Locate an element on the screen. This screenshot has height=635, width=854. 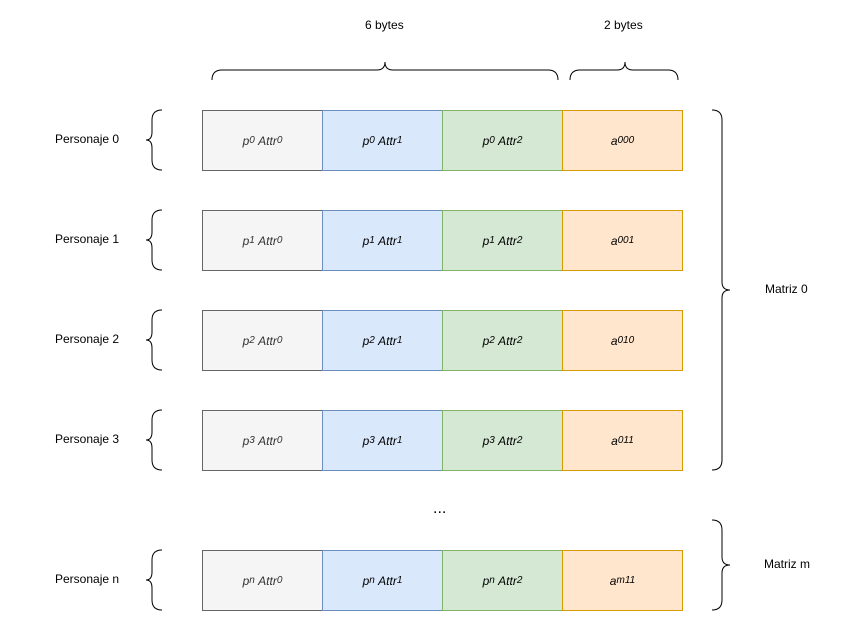
row-label-2: Personaje 2 is located at coordinates (87, 339).